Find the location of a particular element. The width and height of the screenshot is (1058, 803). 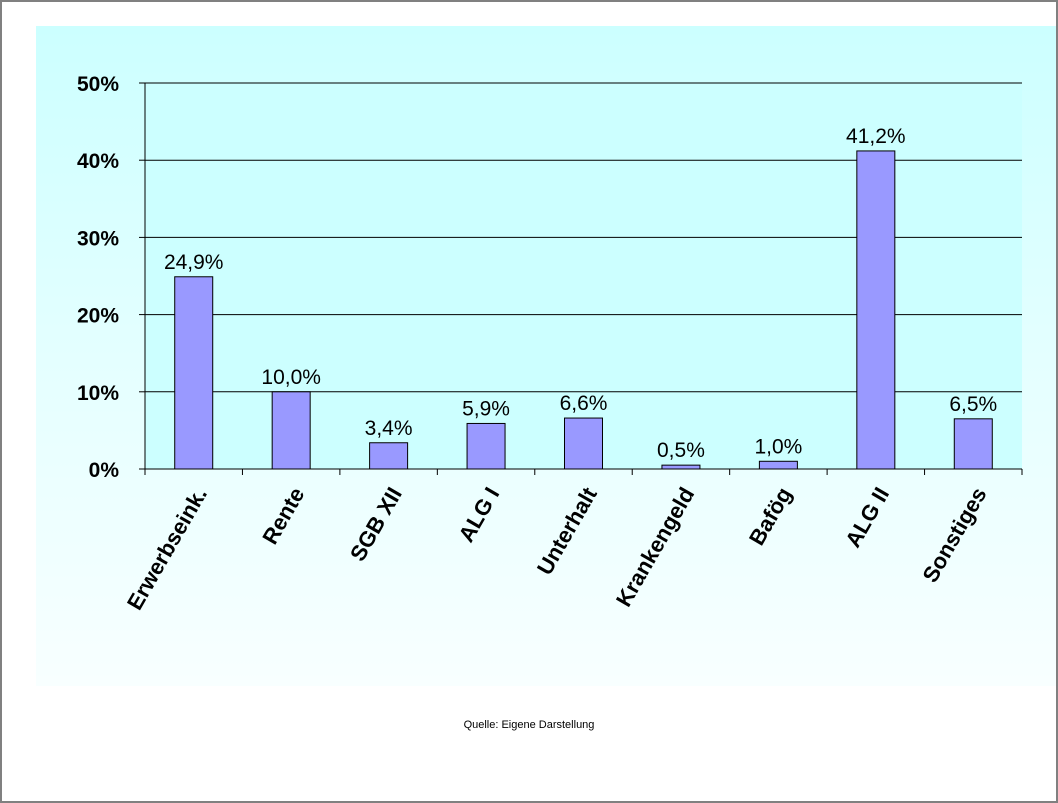

category-label: Erwerbseink. is located at coordinates (167, 548).